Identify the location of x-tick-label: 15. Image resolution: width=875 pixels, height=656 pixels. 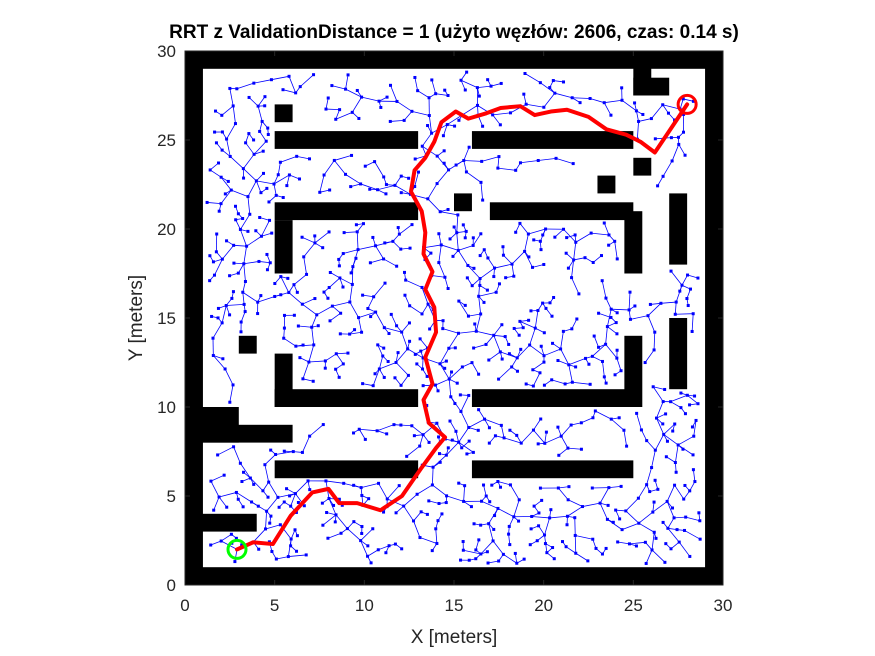
(454, 605).